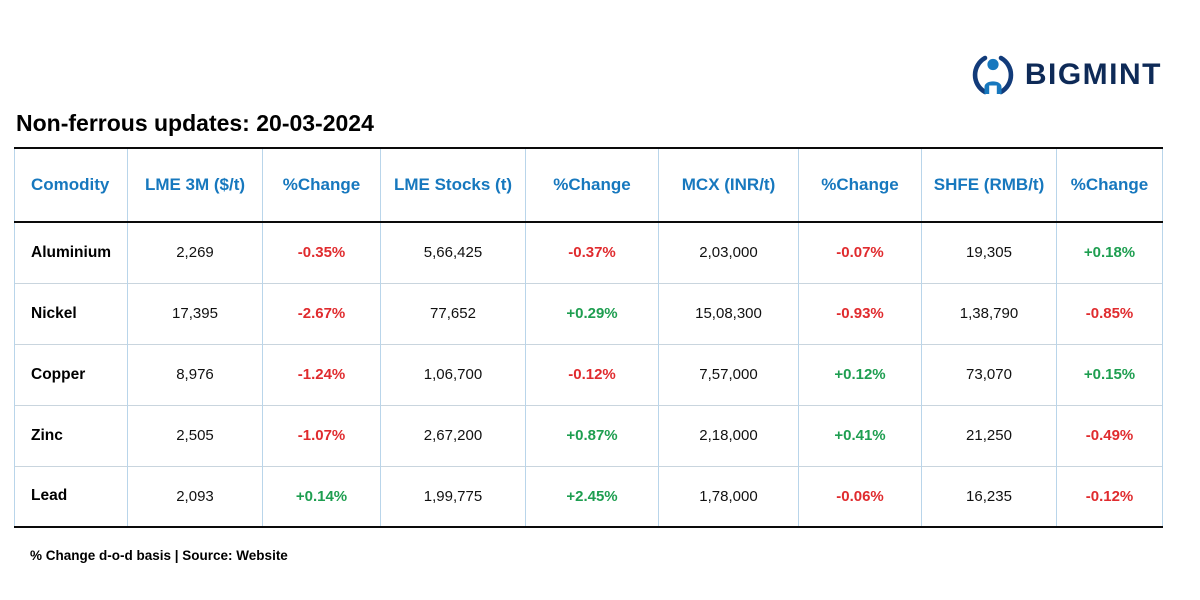  Describe the element at coordinates (195, 313) in the screenshot. I see `value-cell: 17,395` at that location.